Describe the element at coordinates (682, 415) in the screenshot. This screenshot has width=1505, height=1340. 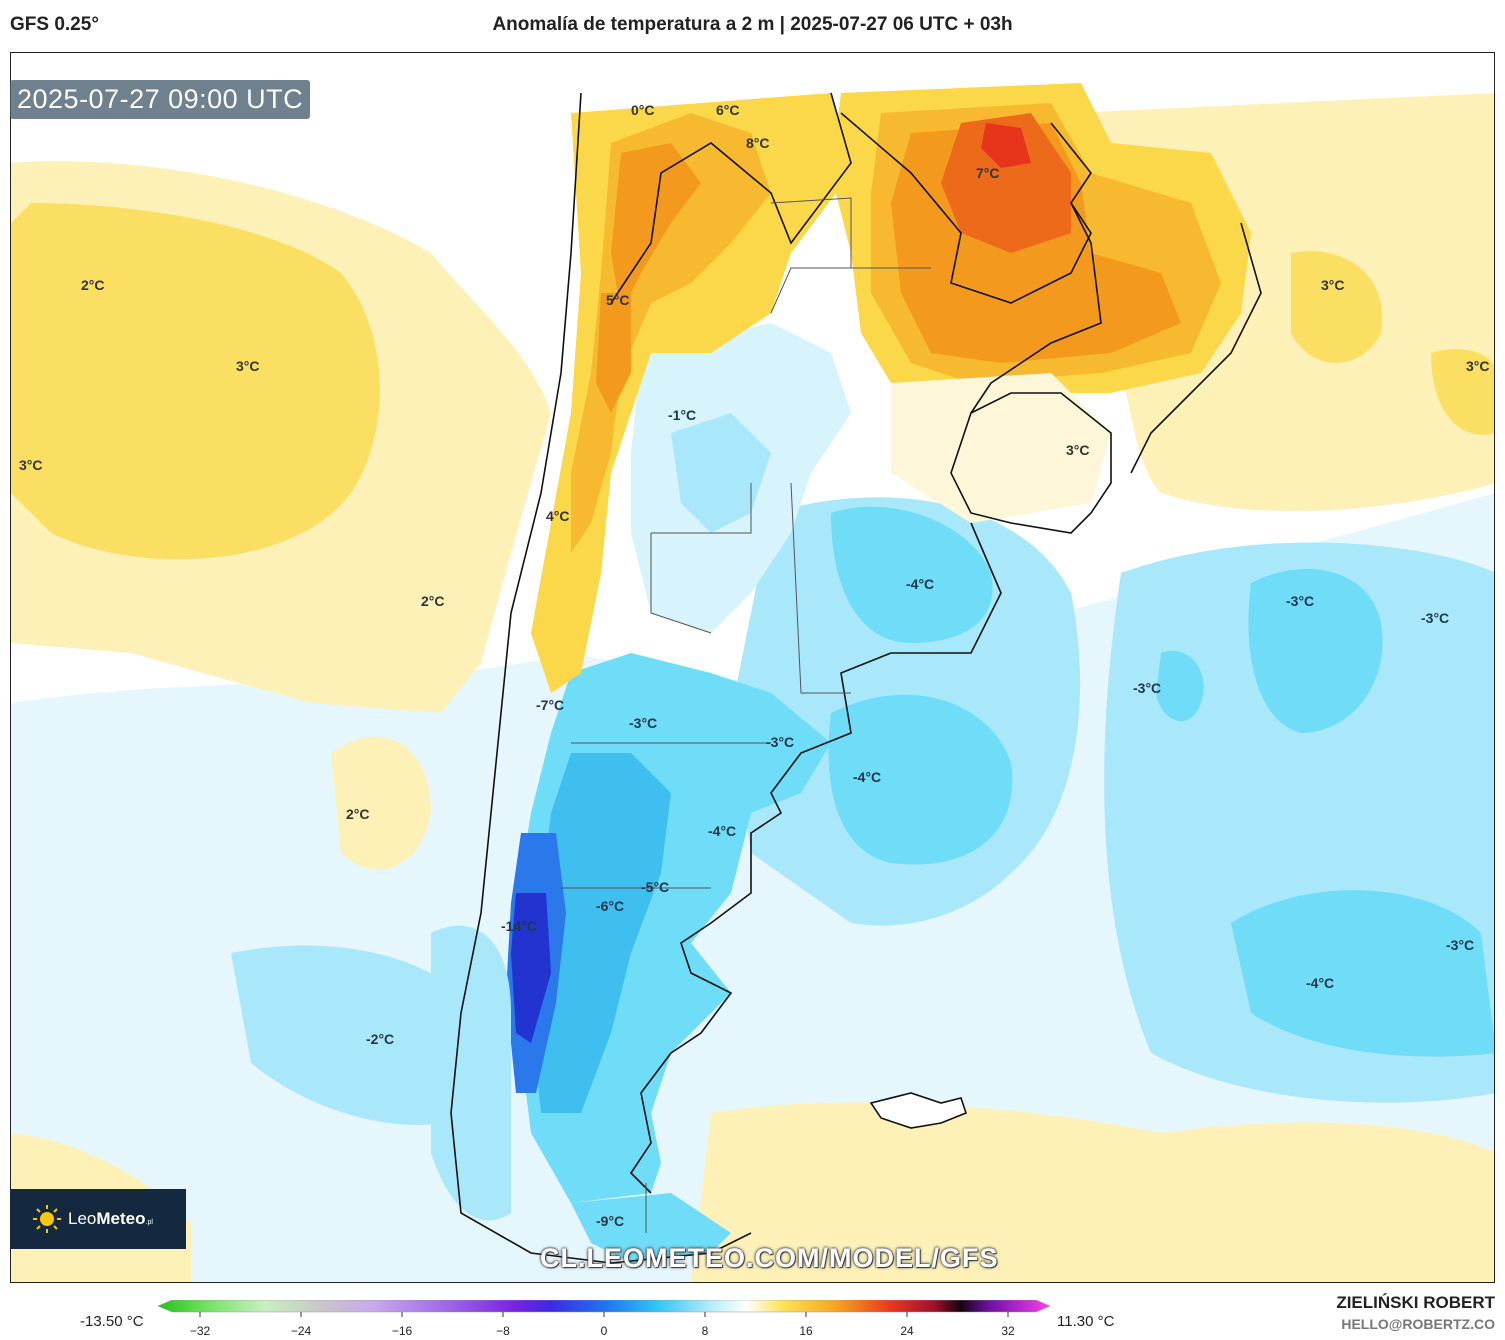
I see `contour-label: -1°C` at that location.